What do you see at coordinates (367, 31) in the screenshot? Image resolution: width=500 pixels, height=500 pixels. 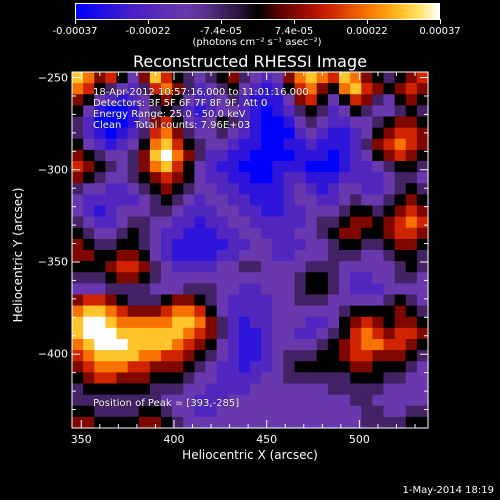 I see `colorbar-tick-label: 0.00022` at bounding box center [367, 31].